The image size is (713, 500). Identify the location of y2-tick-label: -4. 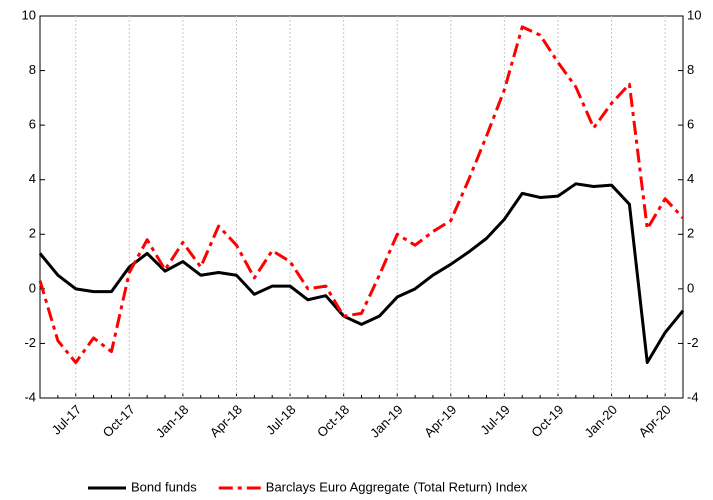
(693, 396).